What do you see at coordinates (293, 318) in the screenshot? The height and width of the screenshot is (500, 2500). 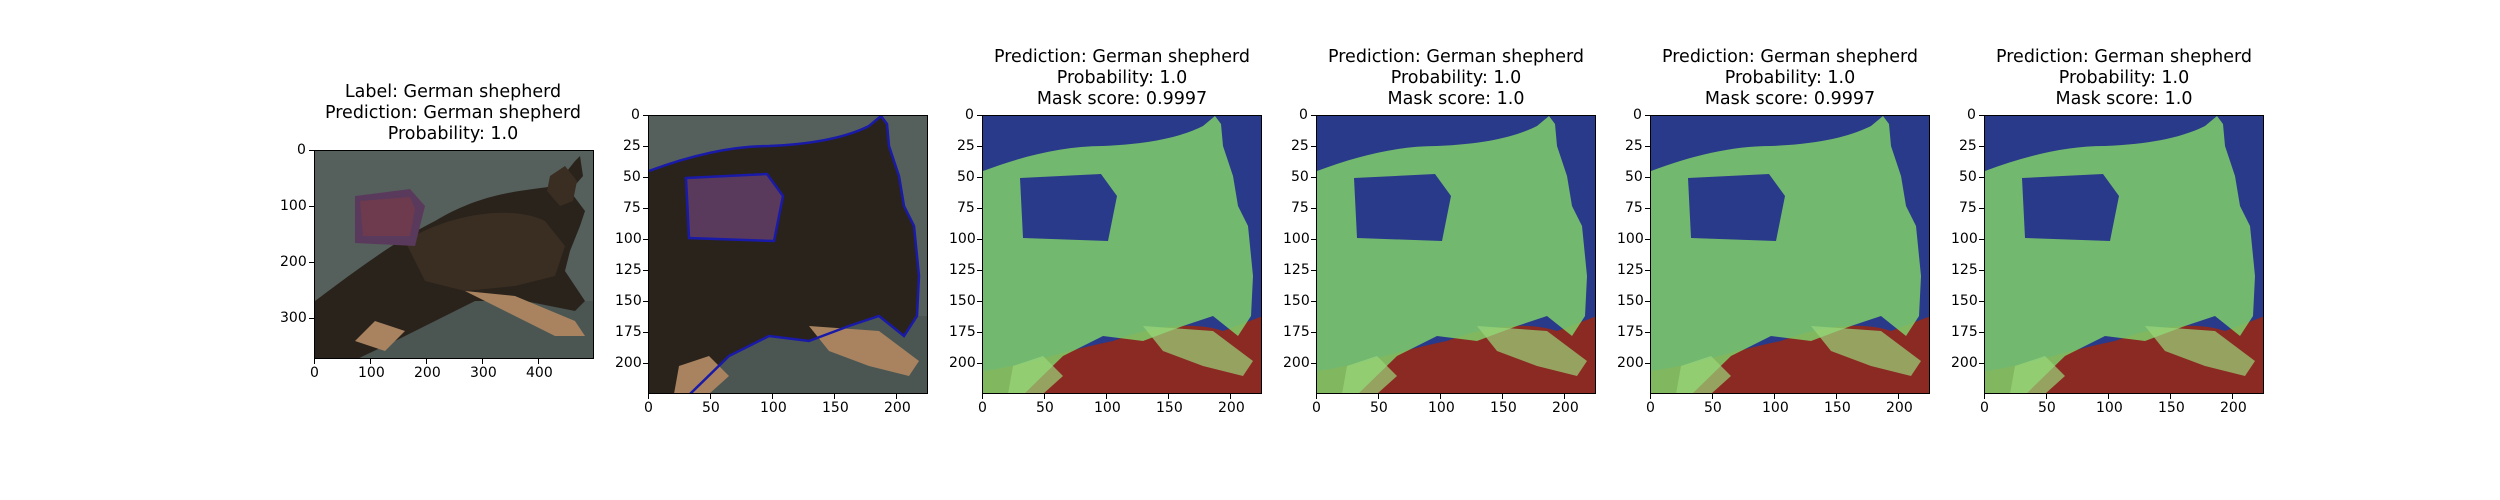 I see `y-tick-label: 300` at bounding box center [293, 318].